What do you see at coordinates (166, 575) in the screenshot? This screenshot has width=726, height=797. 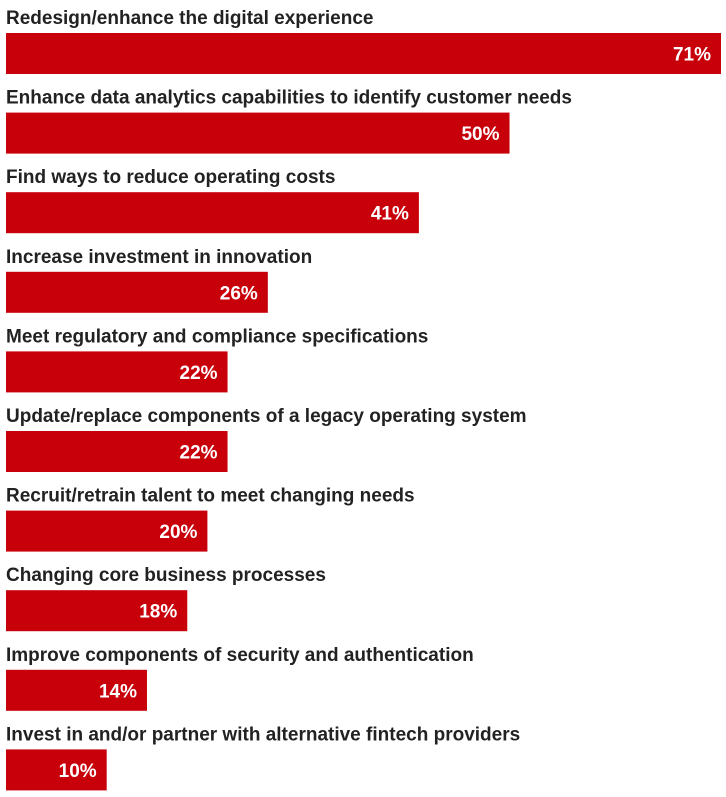 I see `category-label: Changing core business processes` at bounding box center [166, 575].